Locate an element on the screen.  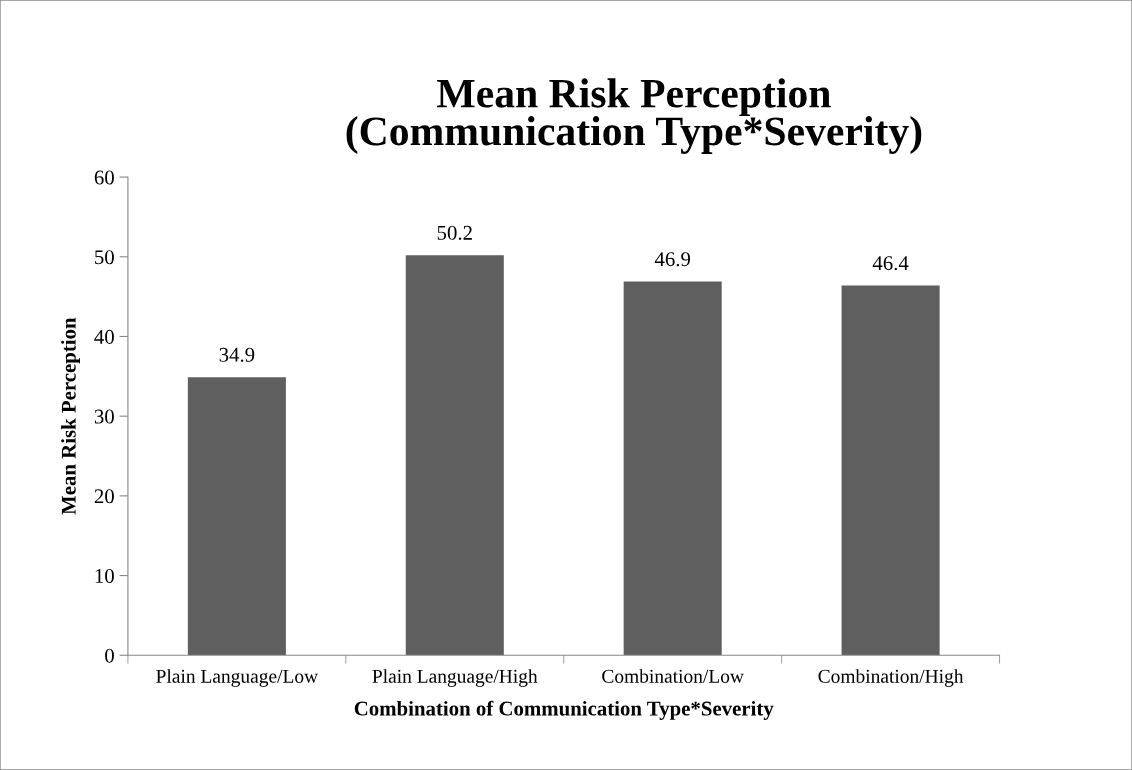
data-label: 46.4 is located at coordinates (890, 263).